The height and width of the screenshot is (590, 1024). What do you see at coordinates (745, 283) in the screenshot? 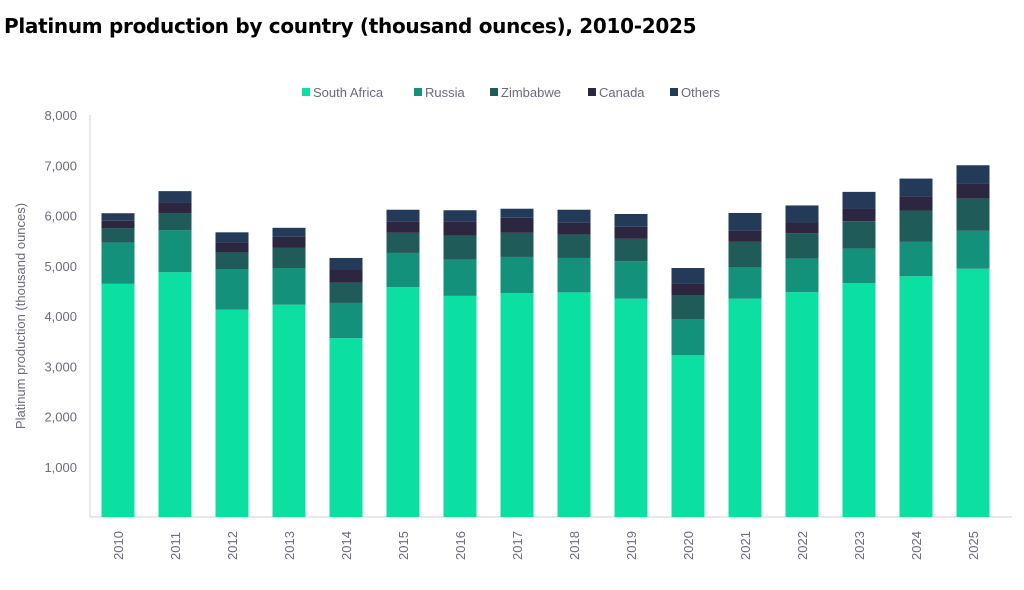
I see `bar-russia-2021` at bounding box center [745, 283].